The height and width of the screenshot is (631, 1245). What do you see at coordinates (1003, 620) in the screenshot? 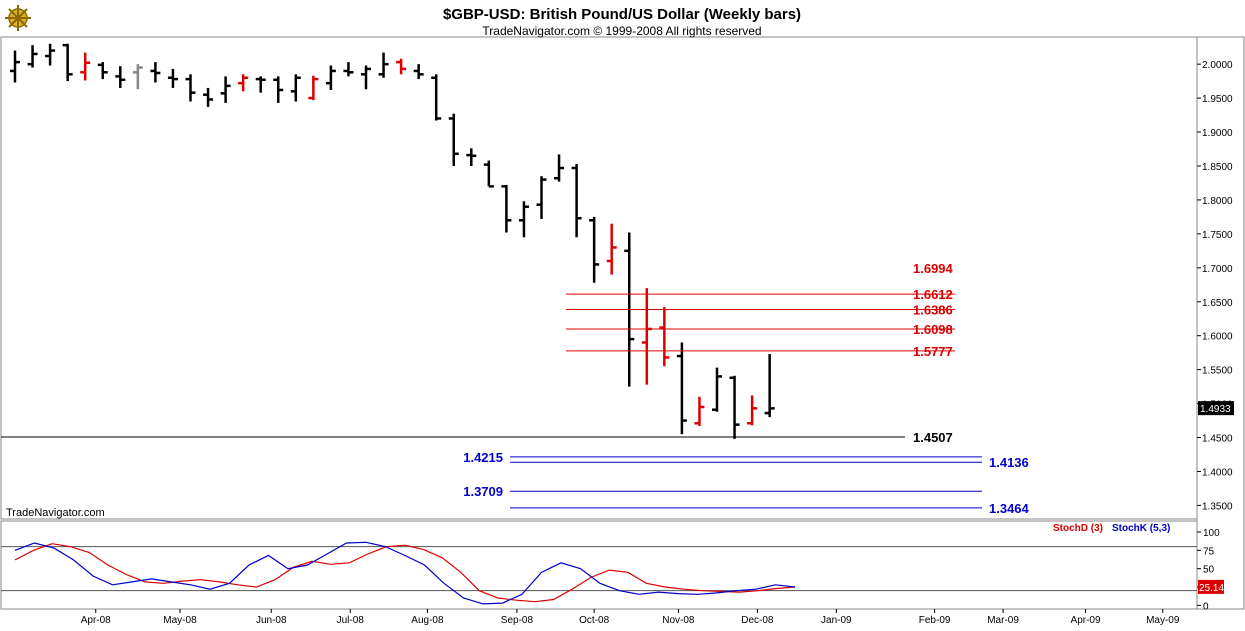
I see `x-tick-label: Mar-09` at bounding box center [1003, 620].